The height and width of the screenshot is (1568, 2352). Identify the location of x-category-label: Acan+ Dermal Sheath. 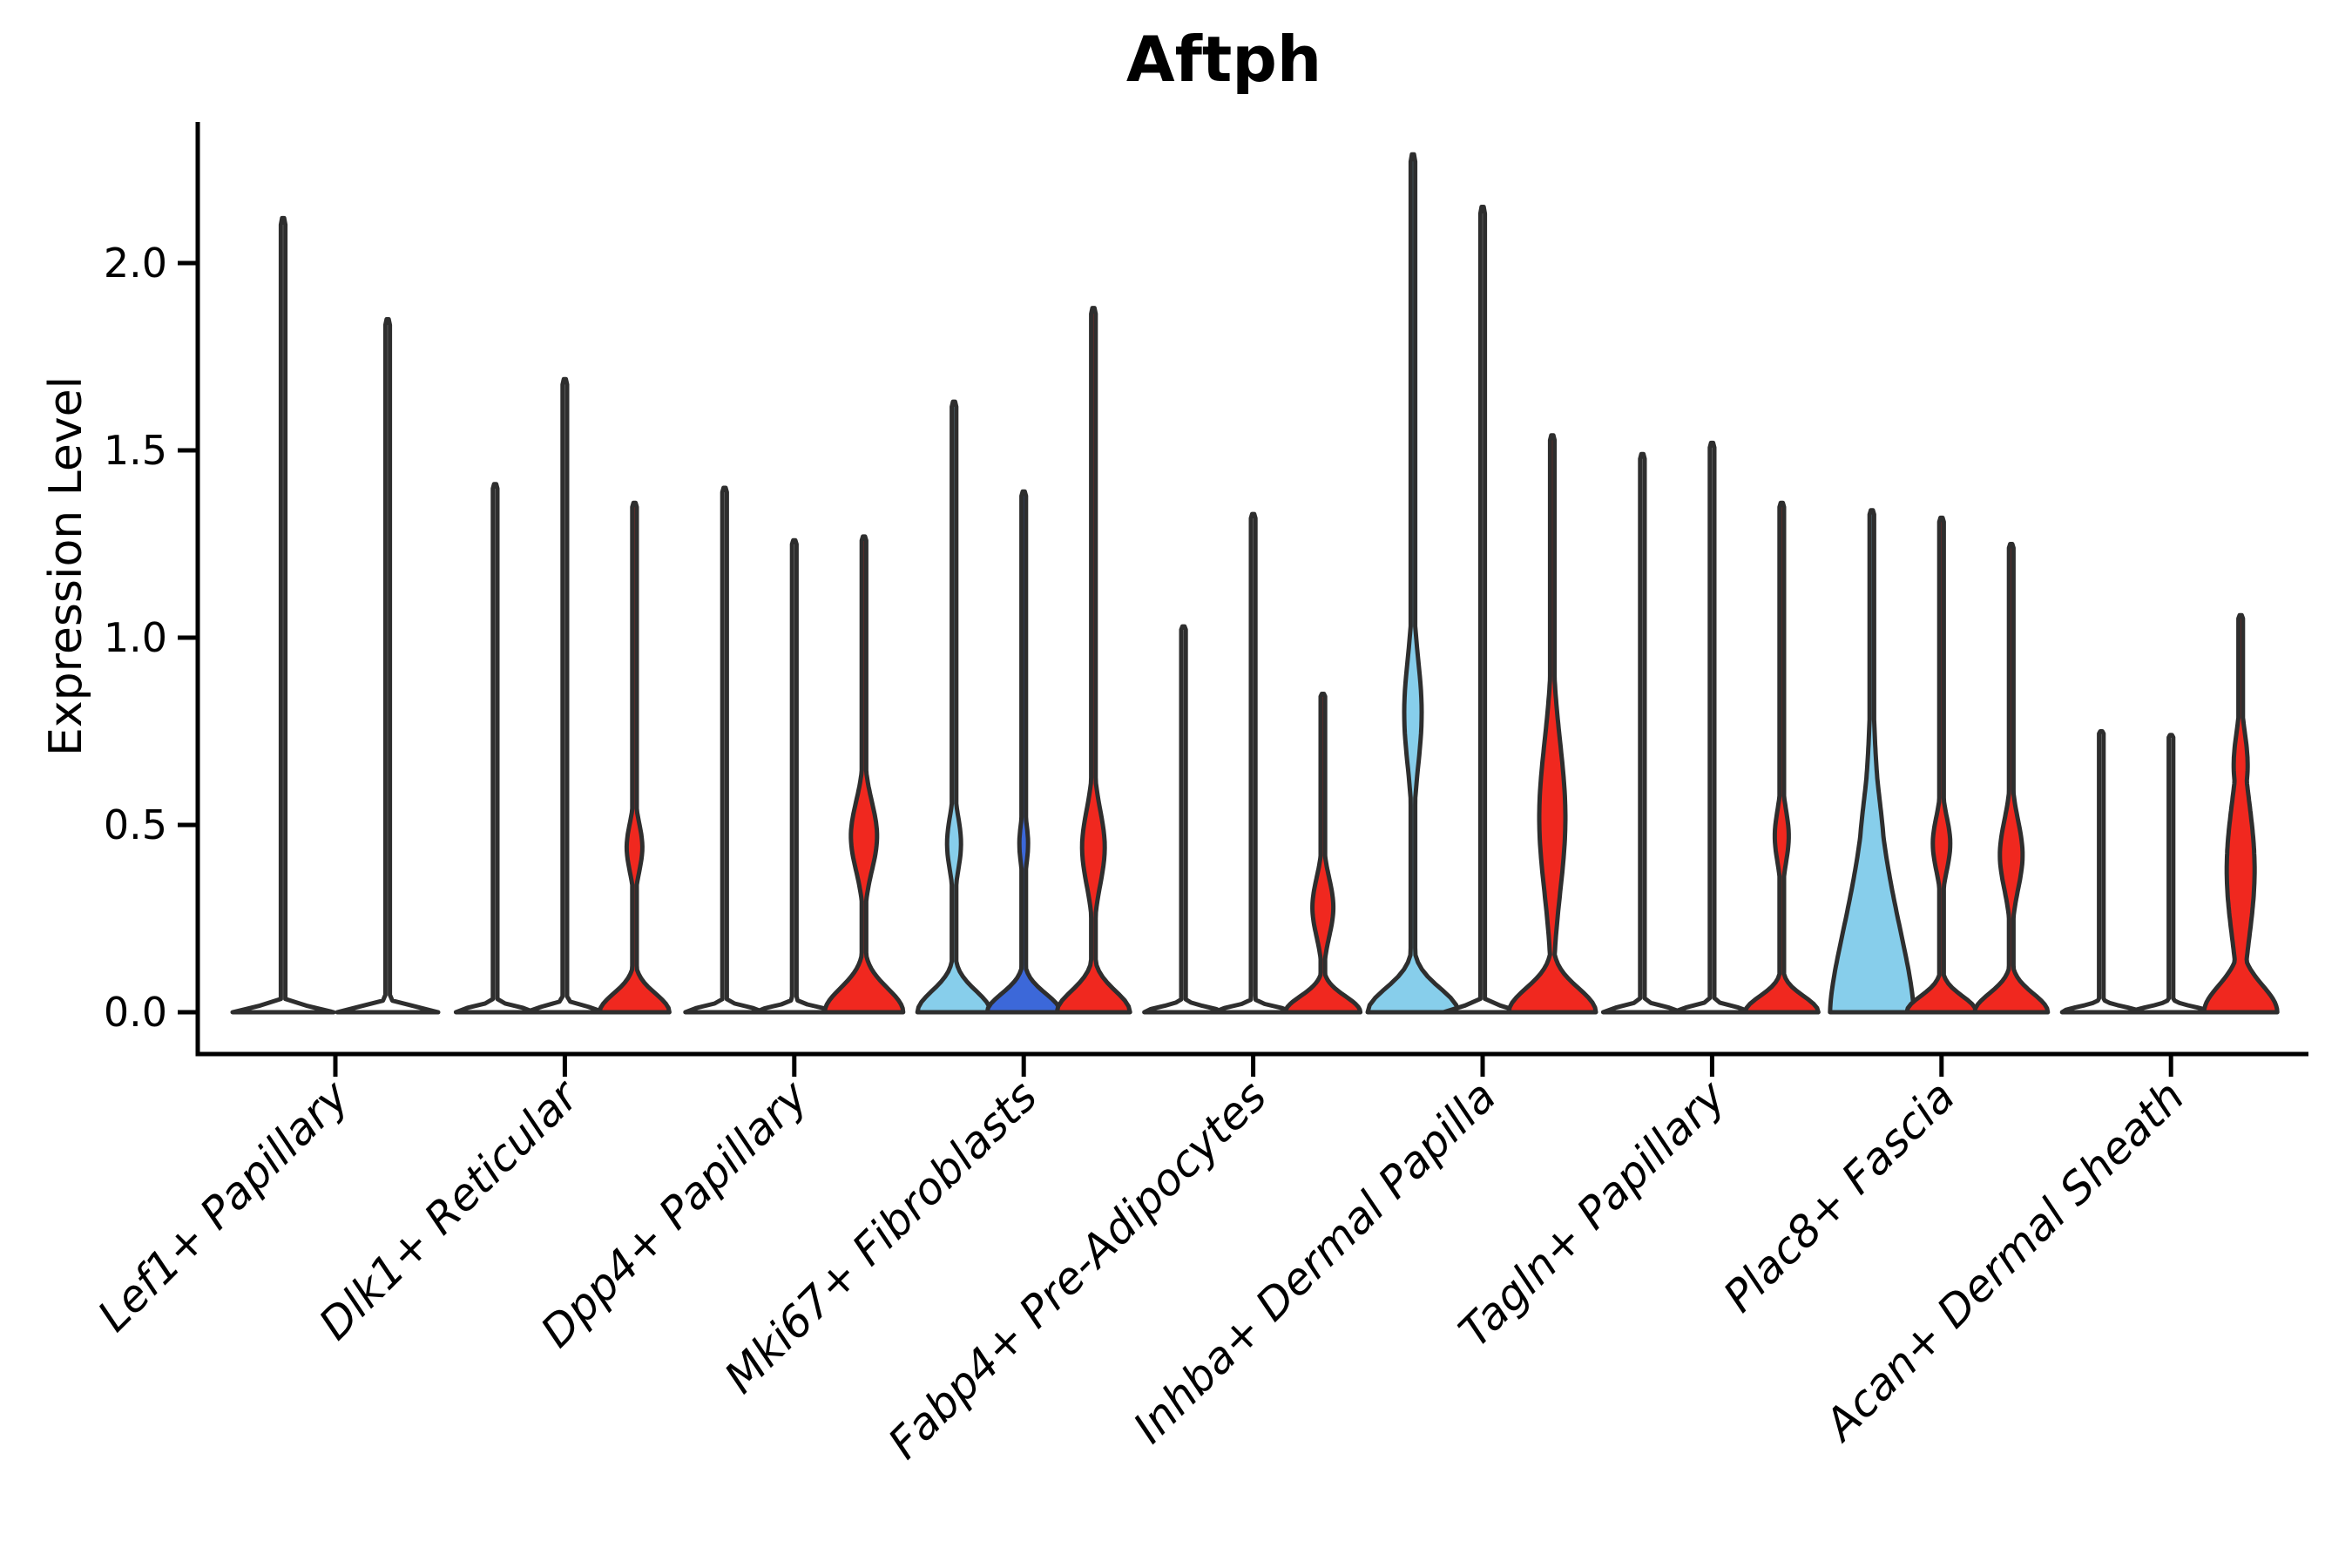
(2004, 1261).